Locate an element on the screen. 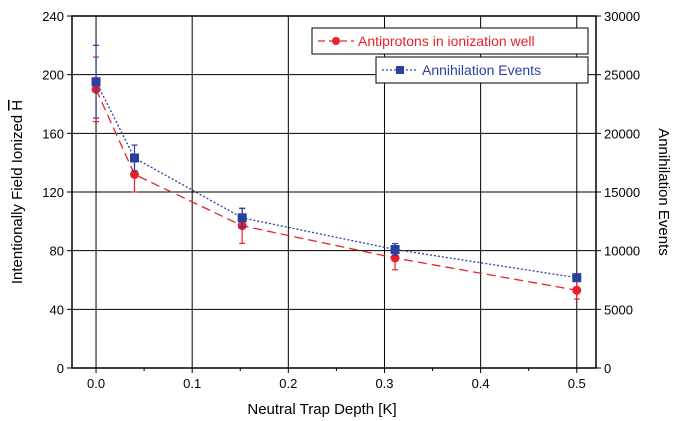  y-tick-label: 80 is located at coordinates (57, 251).